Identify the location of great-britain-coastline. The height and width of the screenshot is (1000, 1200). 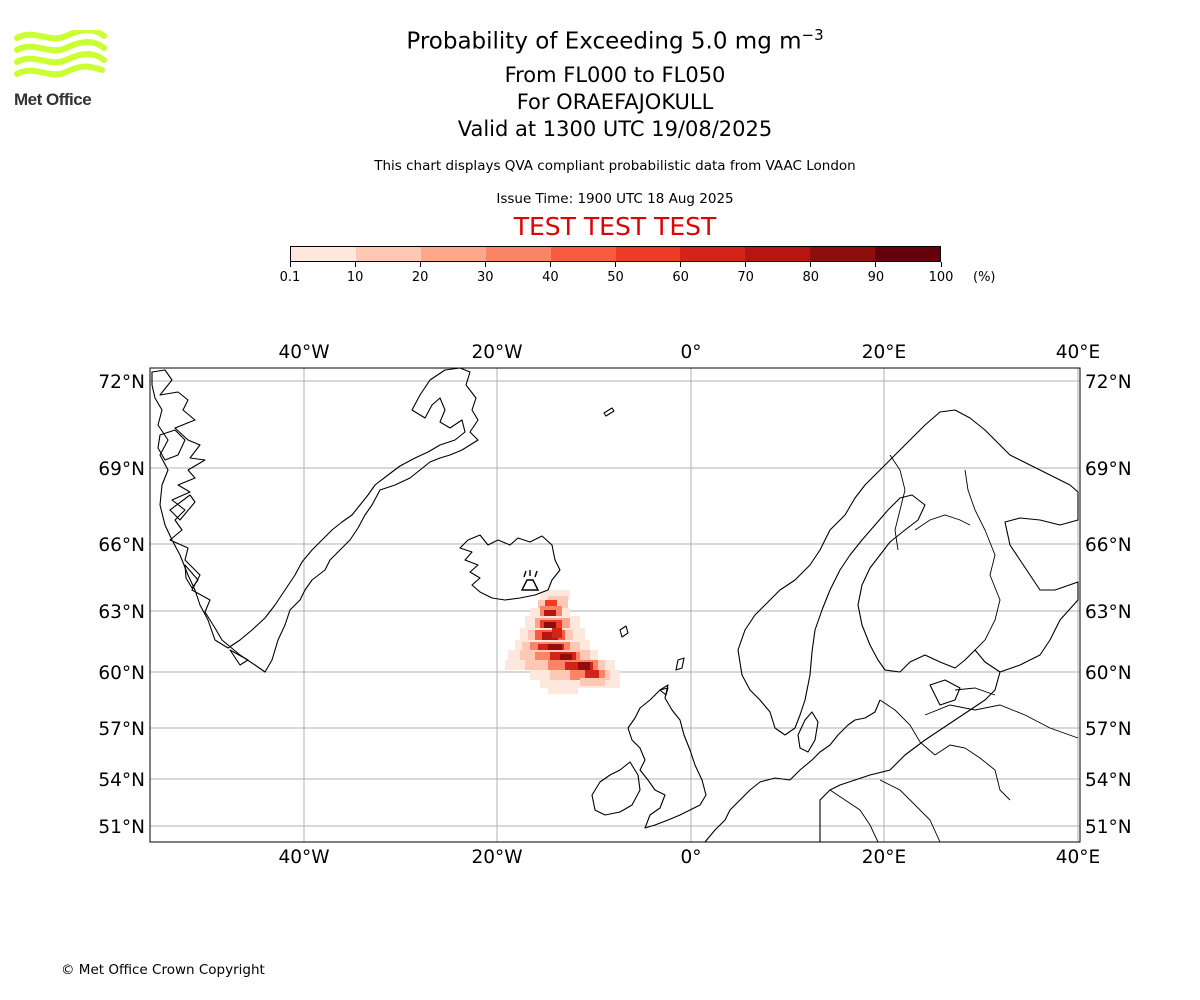
(667, 756).